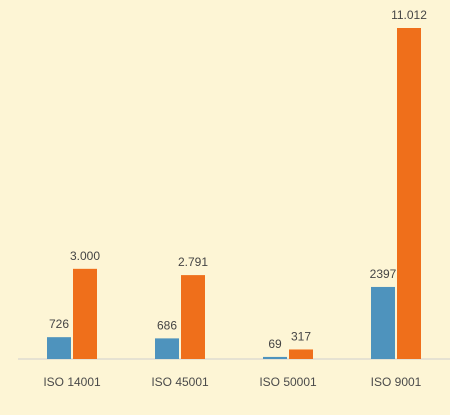 This screenshot has height=415, width=450. Describe the element at coordinates (85, 256) in the screenshot. I see `value-label-iso-14001-series-2: 3.000` at that location.